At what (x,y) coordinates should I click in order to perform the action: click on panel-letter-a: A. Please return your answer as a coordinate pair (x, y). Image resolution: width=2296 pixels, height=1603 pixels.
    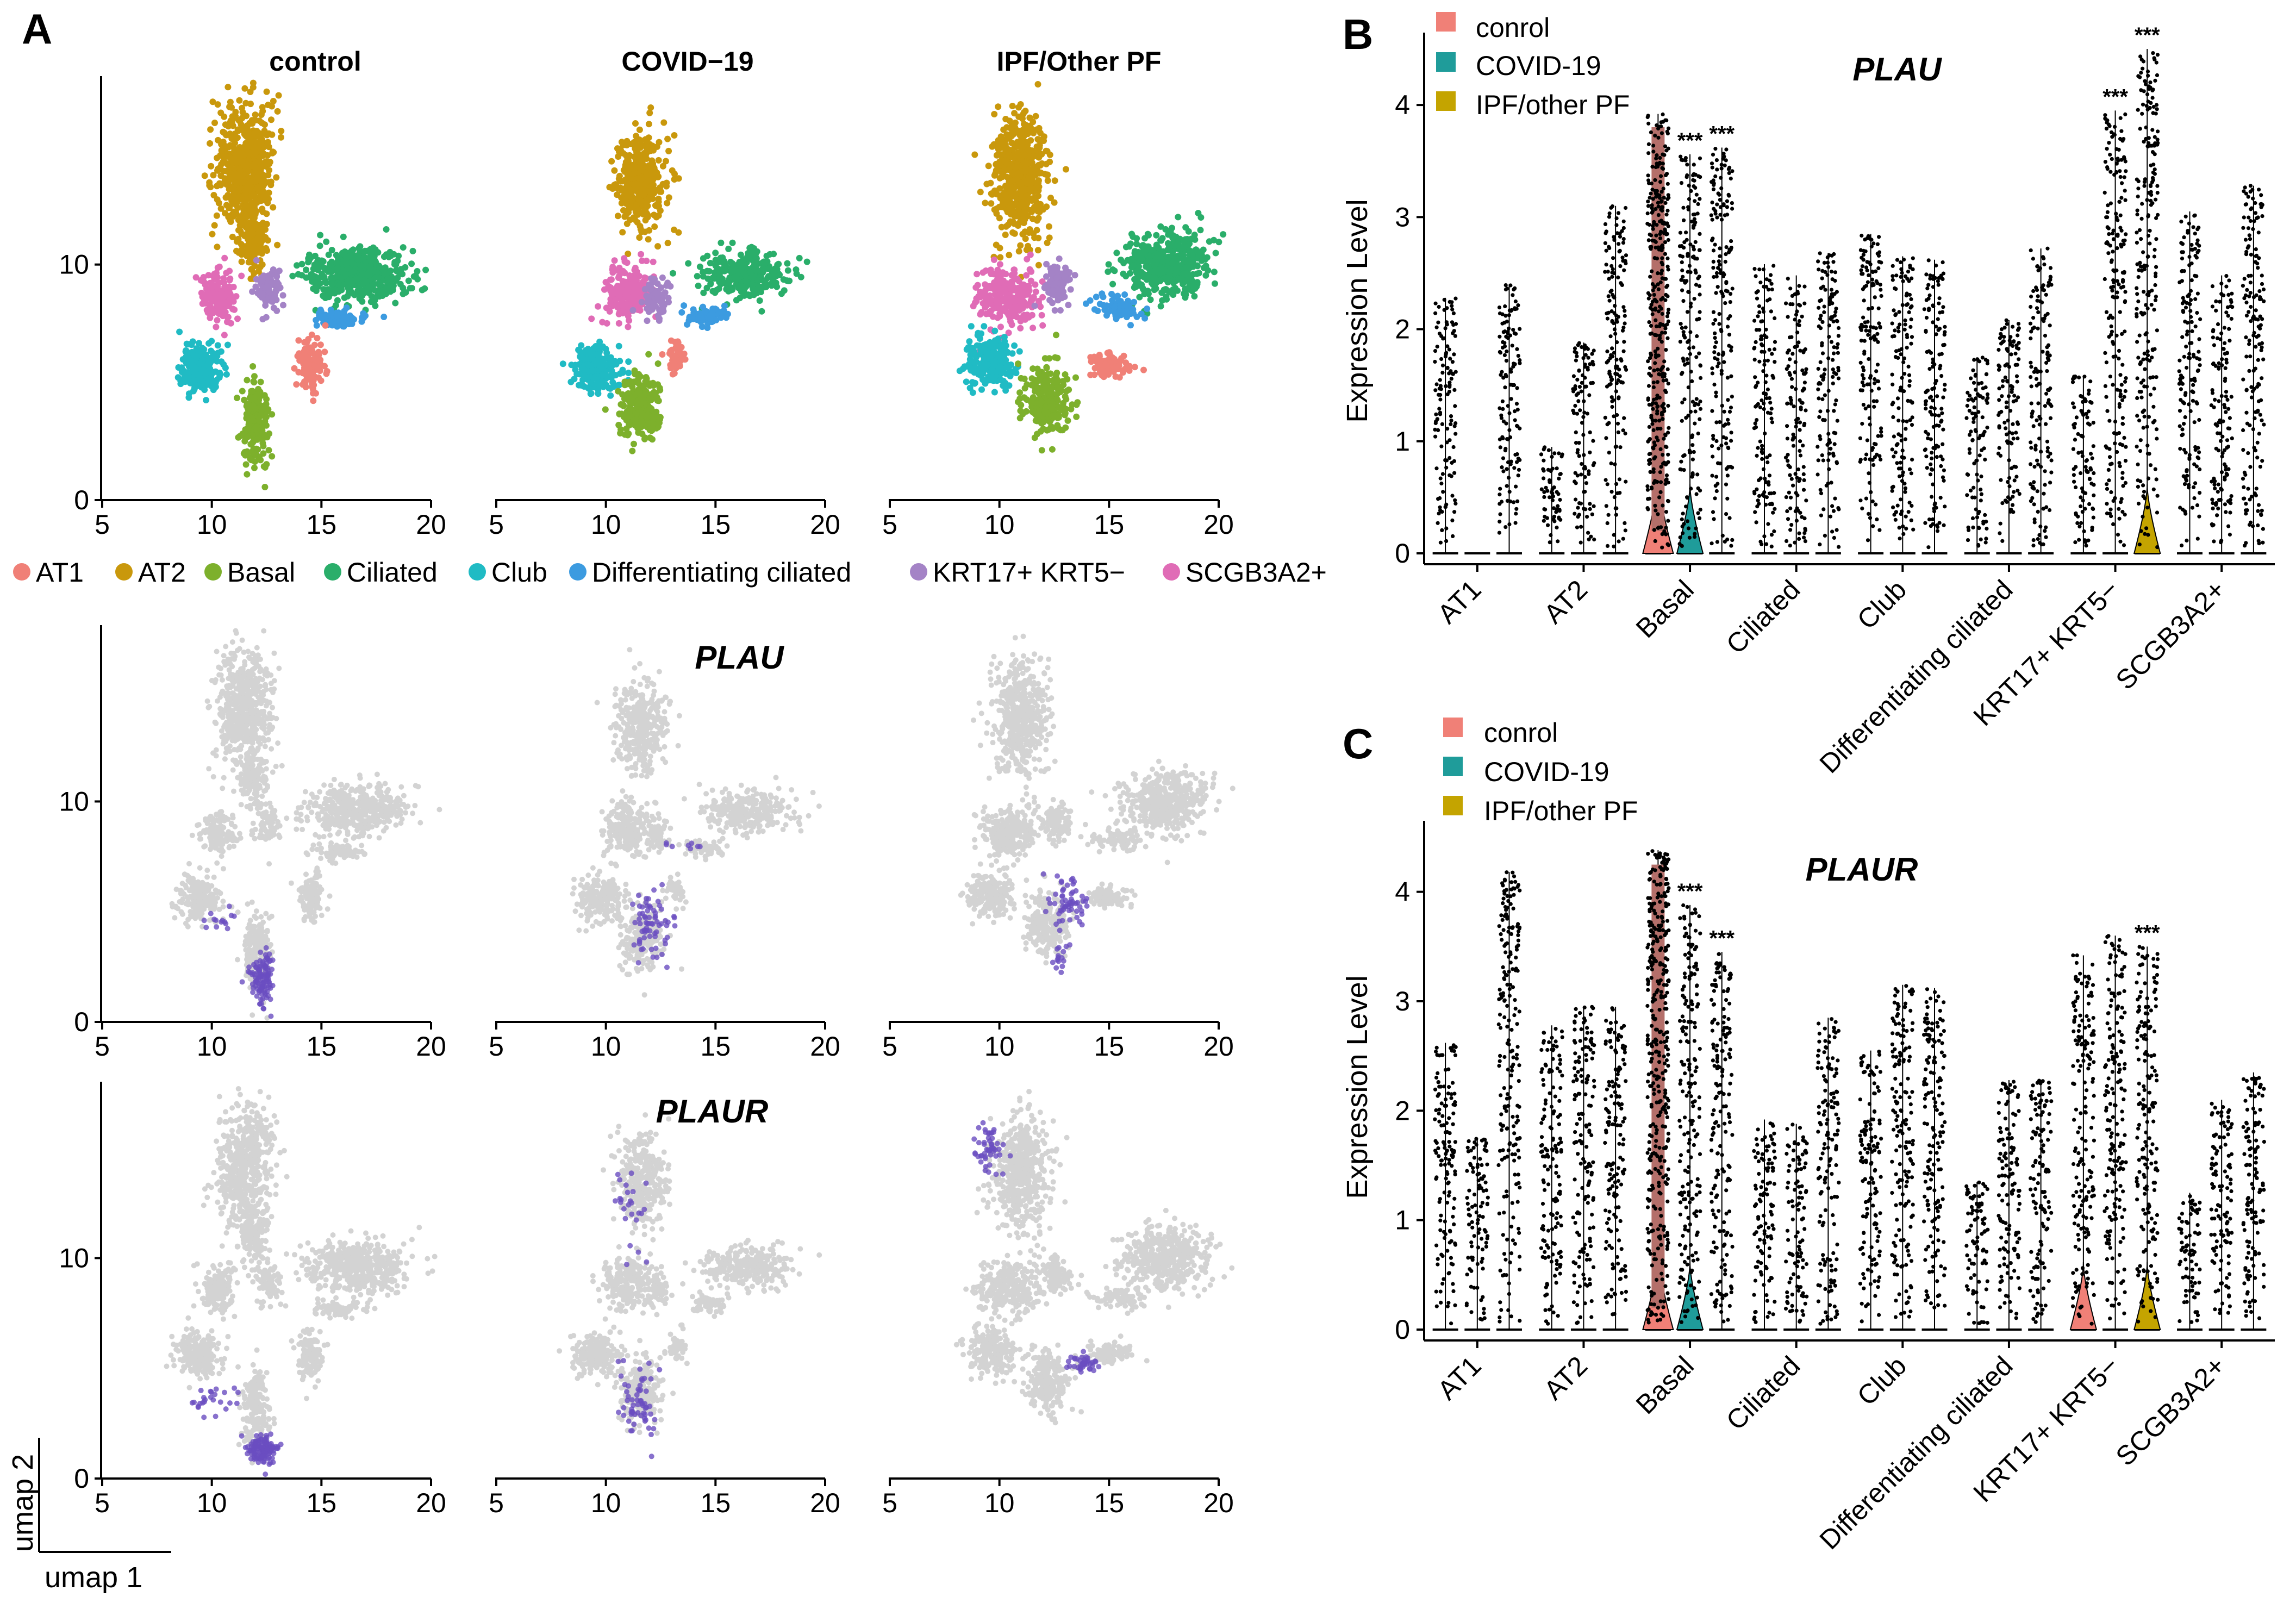
    Looking at the image, I should click on (37, 29).